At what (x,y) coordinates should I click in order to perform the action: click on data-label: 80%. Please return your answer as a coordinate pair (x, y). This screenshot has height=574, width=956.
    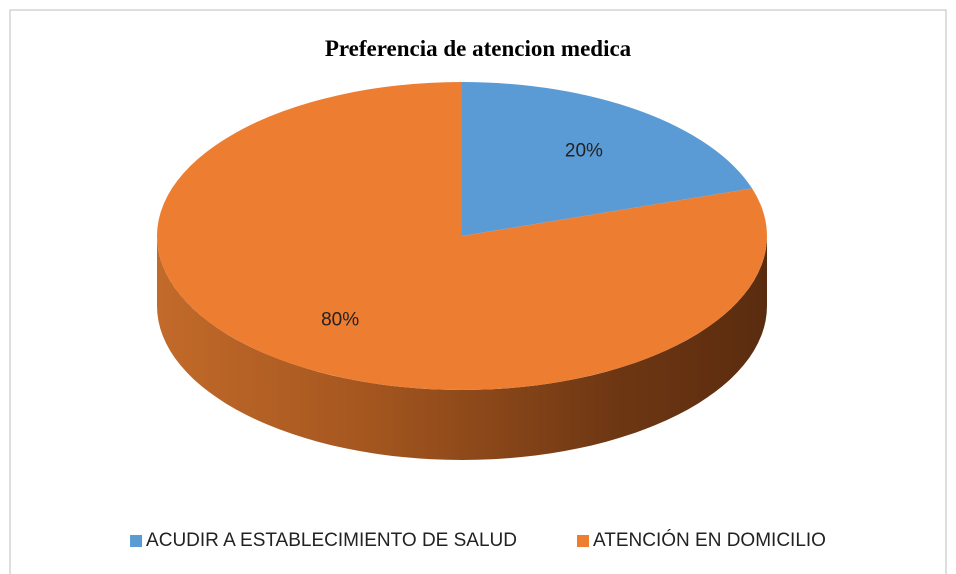
    Looking at the image, I should click on (340, 320).